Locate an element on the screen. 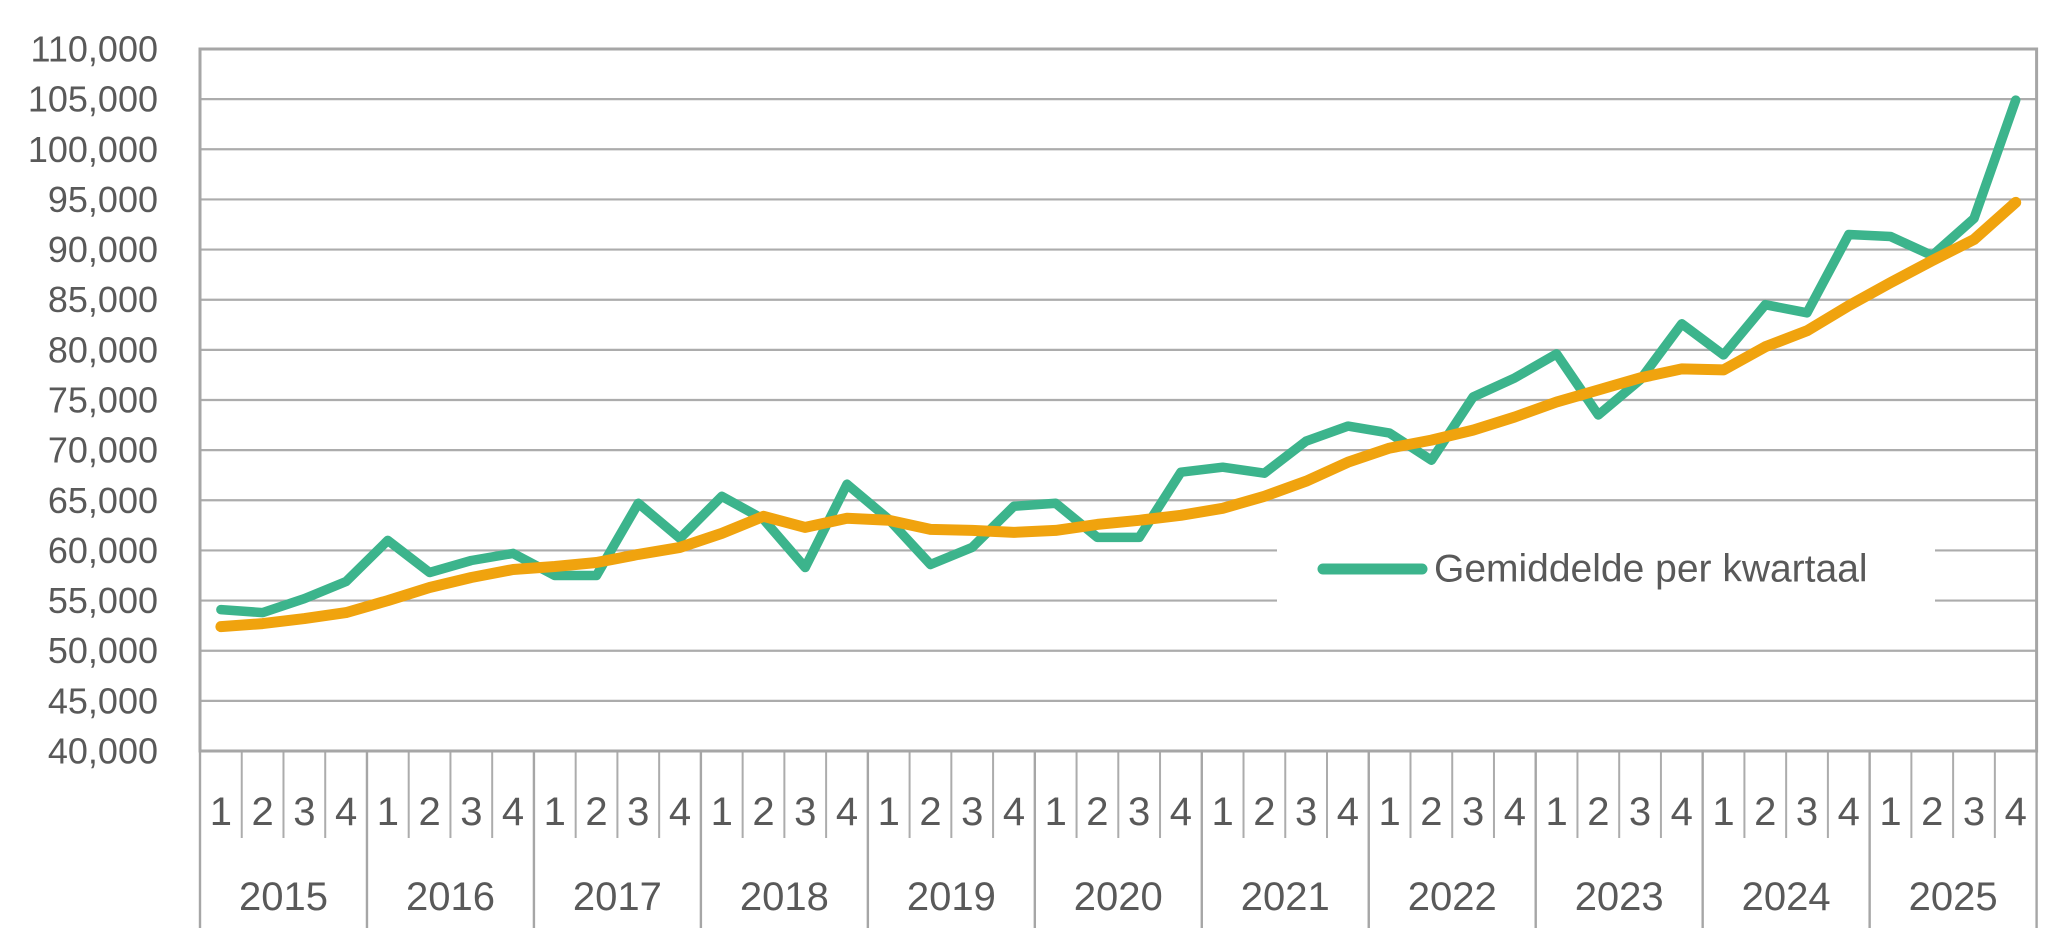 This screenshot has height=928, width=2053. y-tick-label: 65,000 is located at coordinates (103, 500).